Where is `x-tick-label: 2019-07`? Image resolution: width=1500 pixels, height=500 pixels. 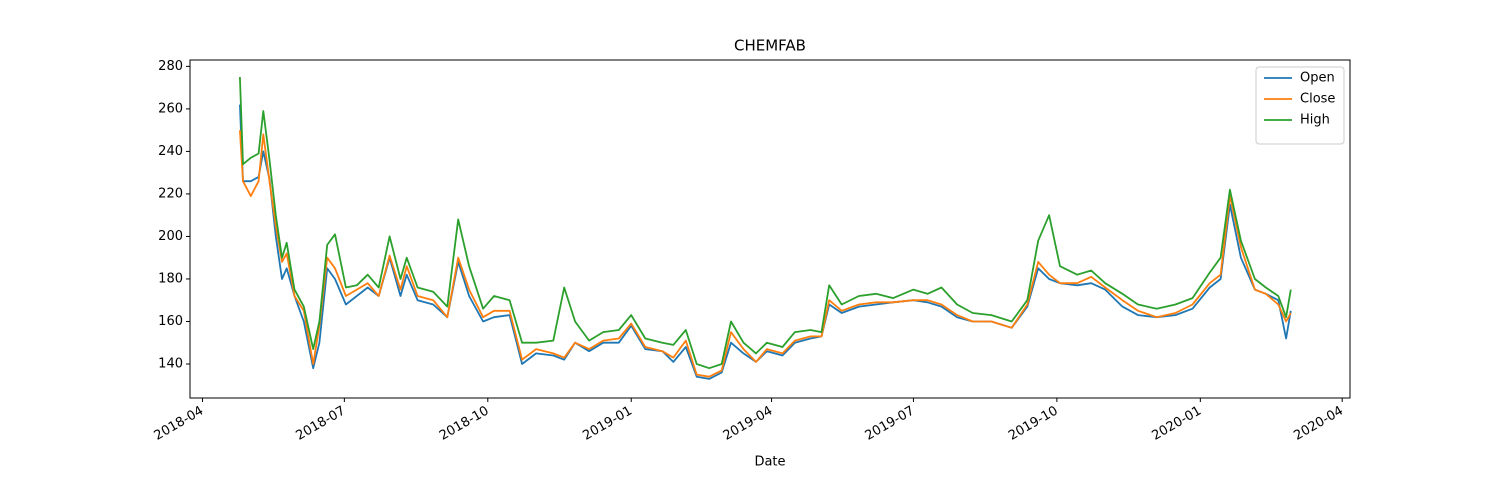
x-tick-label: 2019-07 is located at coordinates (890, 424).